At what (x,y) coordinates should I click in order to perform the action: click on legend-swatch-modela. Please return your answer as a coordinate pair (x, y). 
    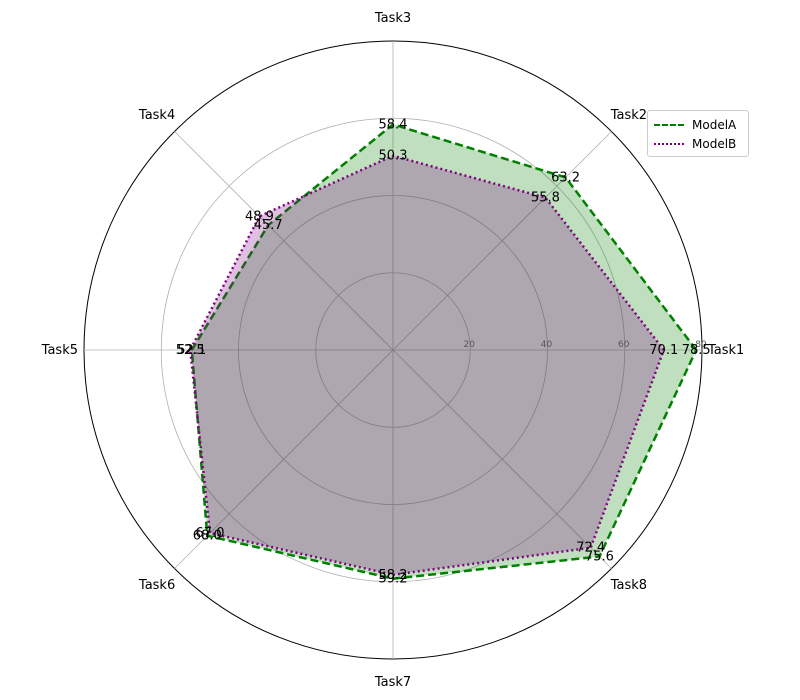
    Looking at the image, I should click on (669, 124).